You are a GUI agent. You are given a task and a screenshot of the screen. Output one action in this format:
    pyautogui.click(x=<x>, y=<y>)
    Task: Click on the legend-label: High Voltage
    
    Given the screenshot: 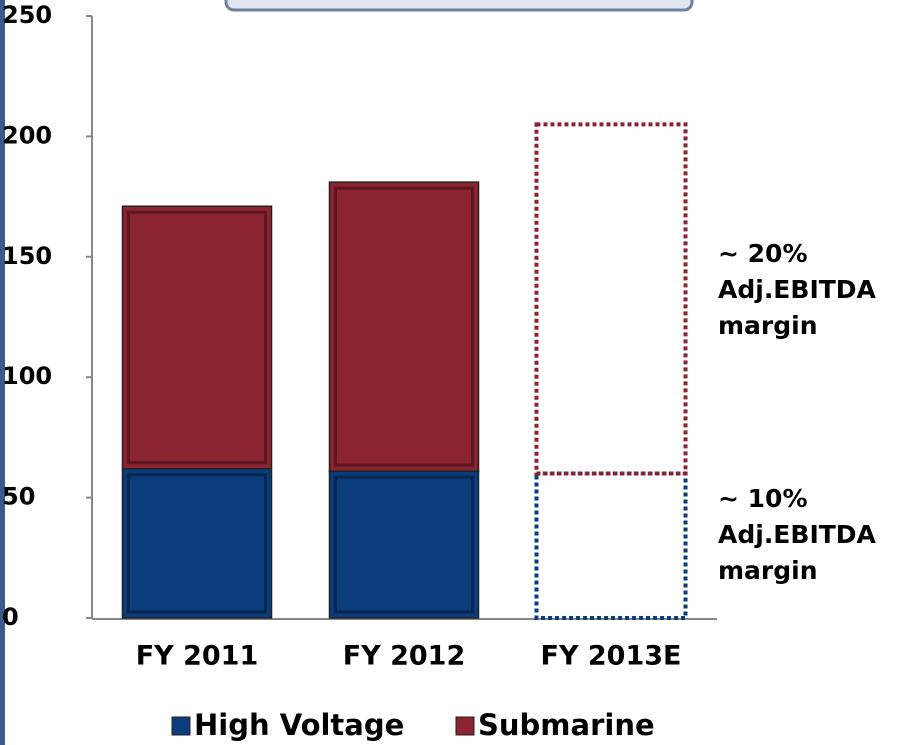 What is the action you would take?
    pyautogui.click(x=299, y=725)
    